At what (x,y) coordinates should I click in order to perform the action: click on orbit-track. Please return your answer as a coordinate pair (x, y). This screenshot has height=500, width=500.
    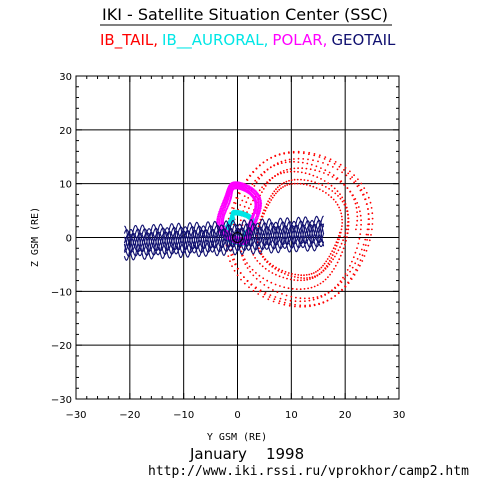
    Looking at the image, I should click on (224, 238).